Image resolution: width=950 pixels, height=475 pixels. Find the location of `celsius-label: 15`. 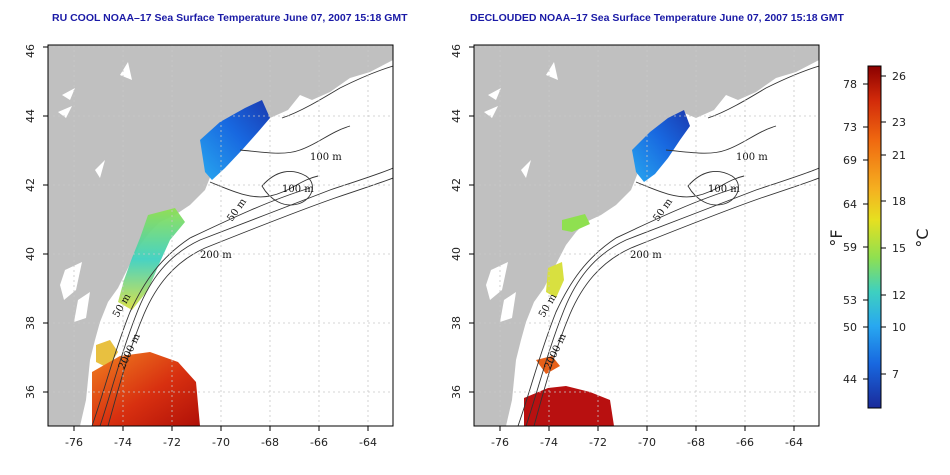

celsius-label: 15 is located at coordinates (899, 248).